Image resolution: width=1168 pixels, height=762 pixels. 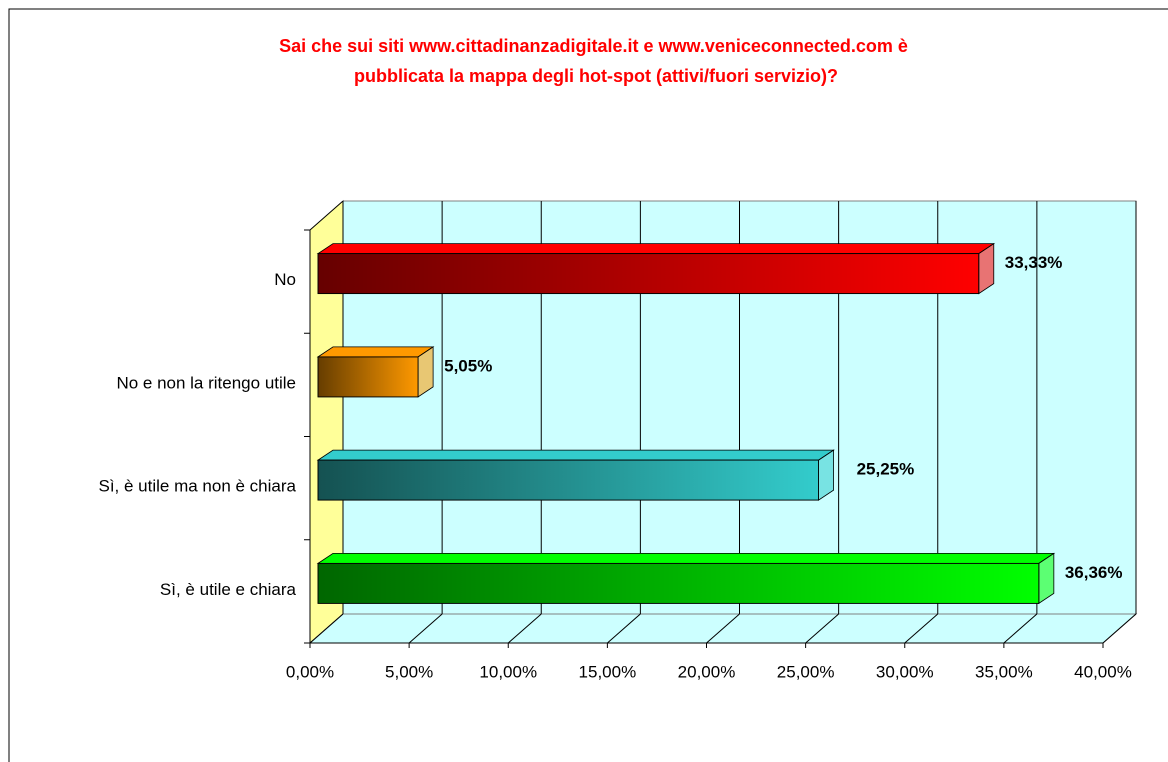 What do you see at coordinates (707, 671) in the screenshot?
I see `x-tick-label: 20,00%` at bounding box center [707, 671].